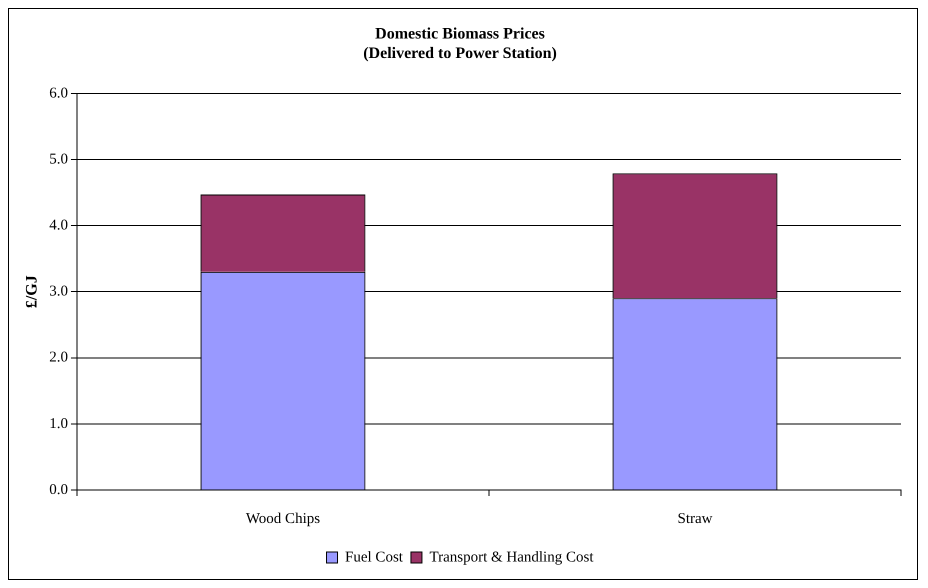 The height and width of the screenshot is (588, 928). Describe the element at coordinates (32, 291) in the screenshot. I see `y-axis-title: £/GJ` at that location.